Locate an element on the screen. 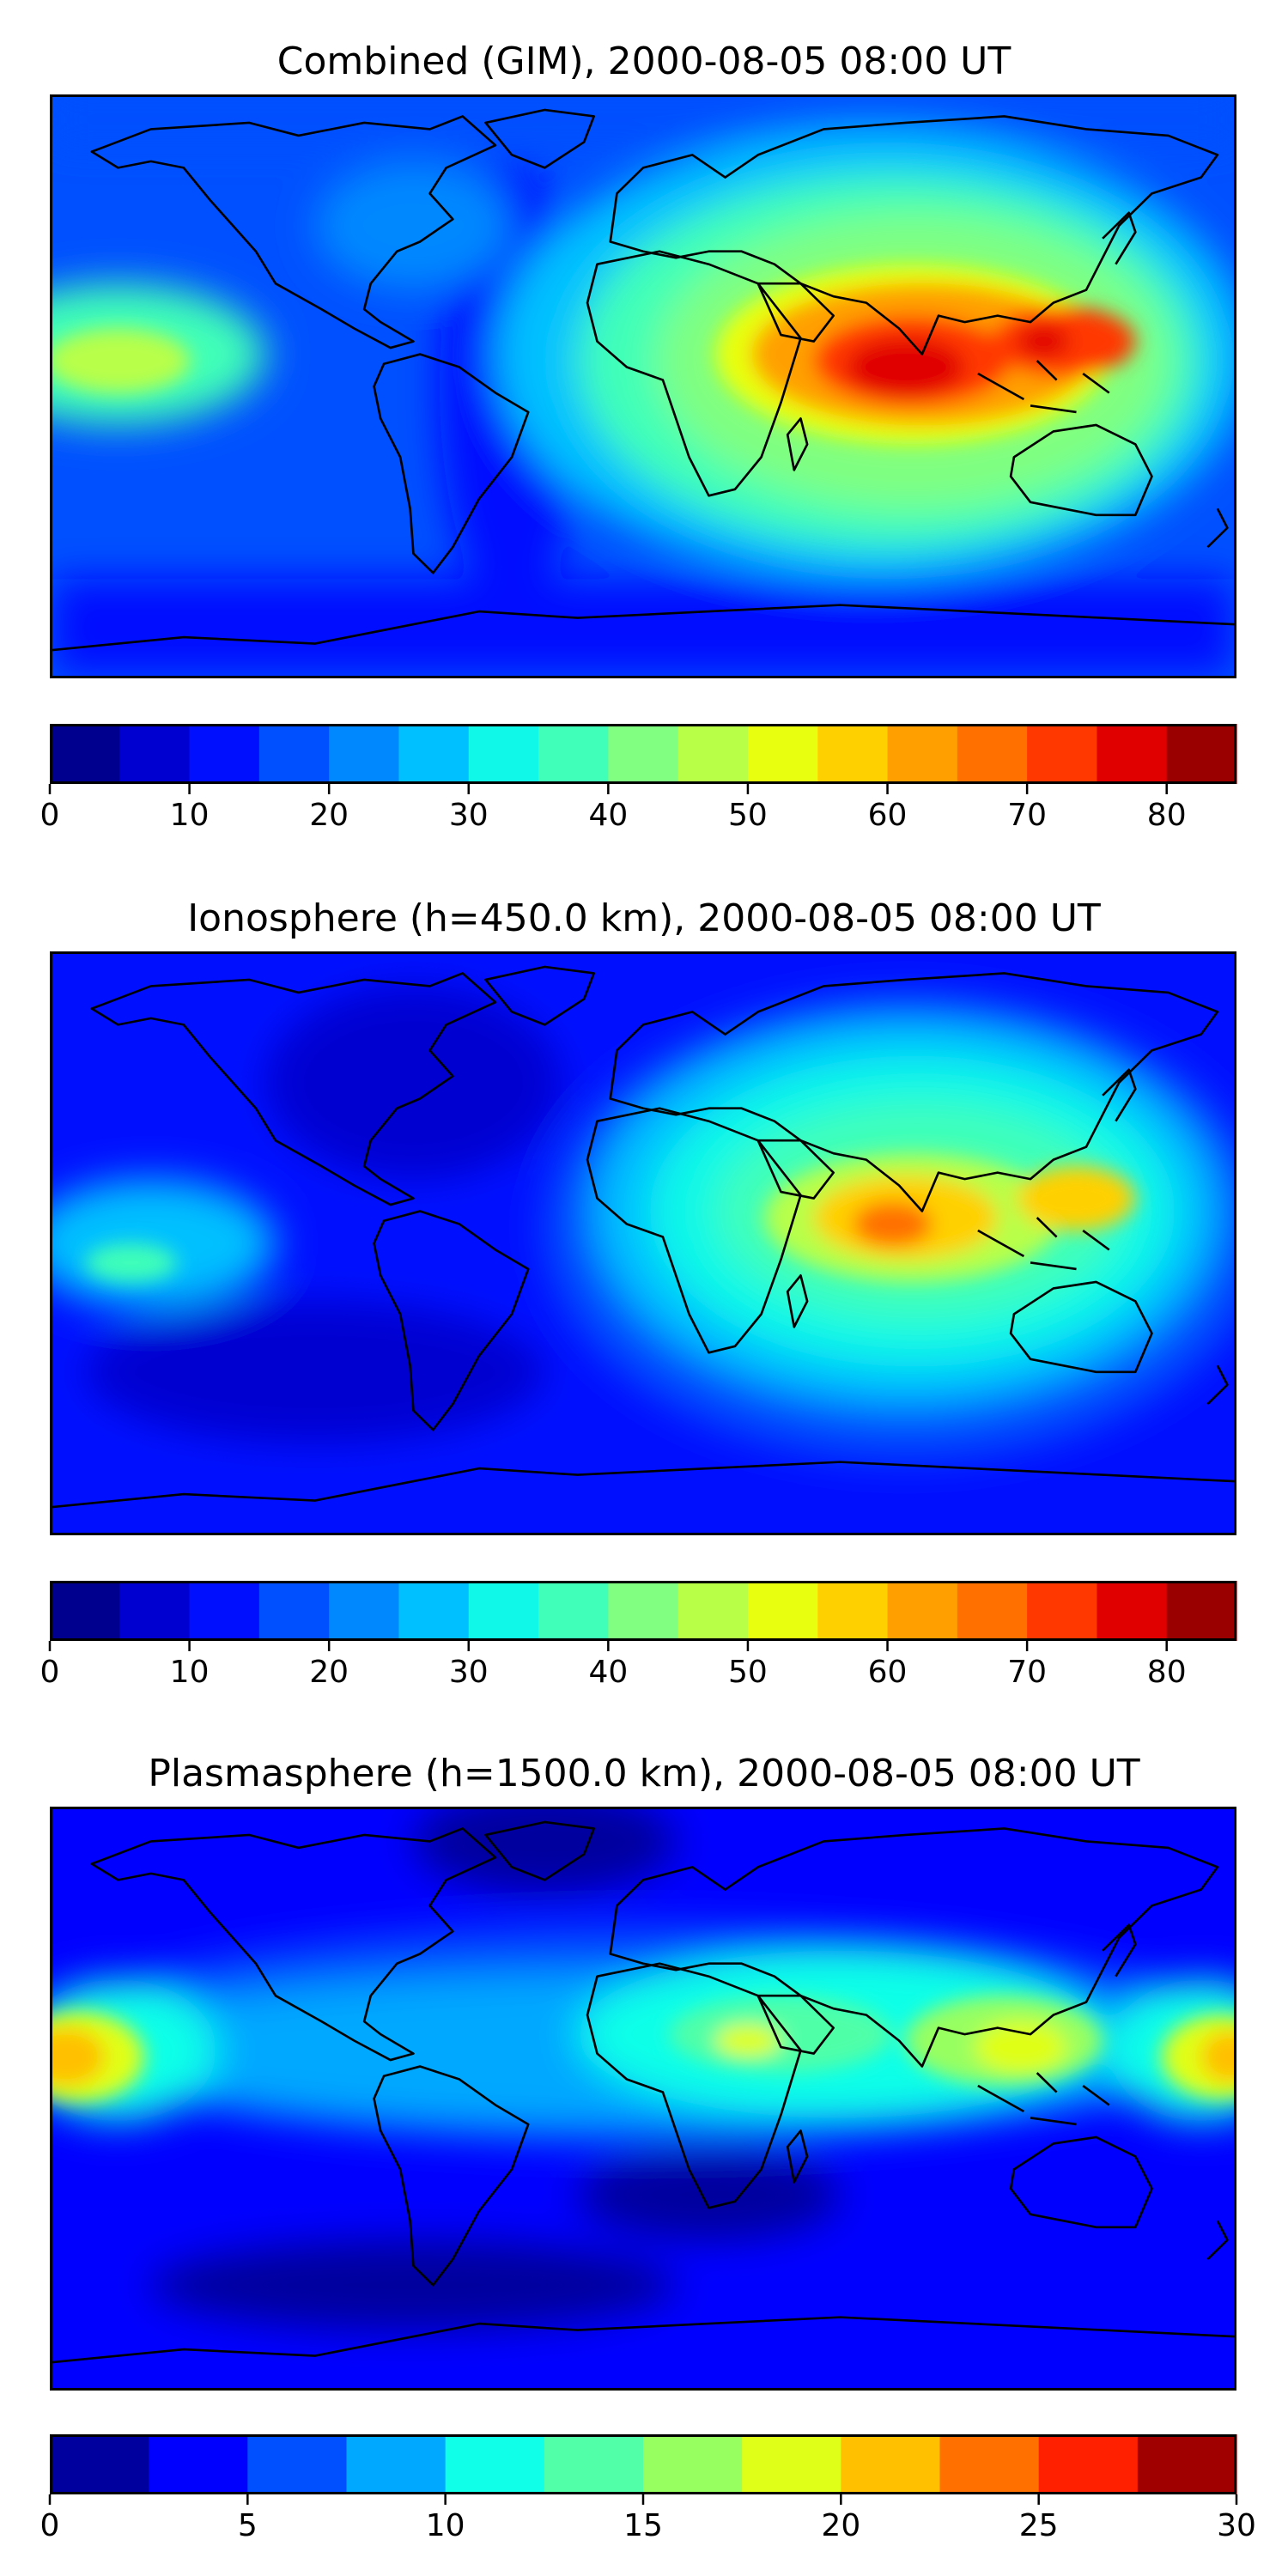 This screenshot has width=1288, height=2576. colorbar-ticks-ionosphere: 0 10 20 30 40 50 60 70 80 is located at coordinates (638, 1674).